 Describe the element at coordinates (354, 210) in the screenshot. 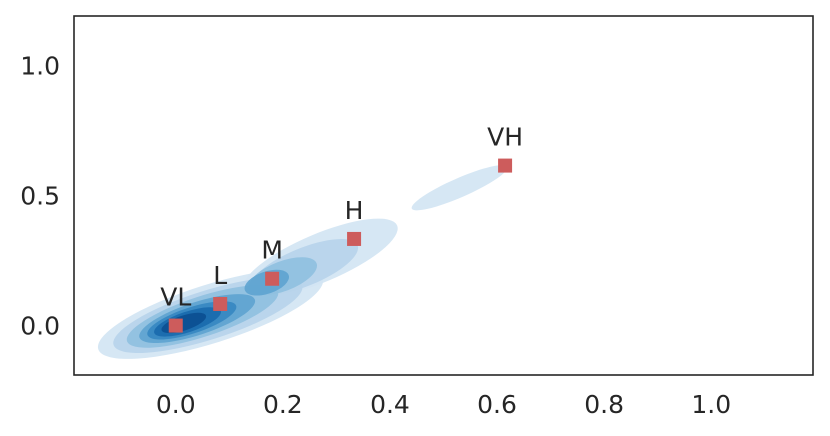

I see `point-label-h: H` at that location.